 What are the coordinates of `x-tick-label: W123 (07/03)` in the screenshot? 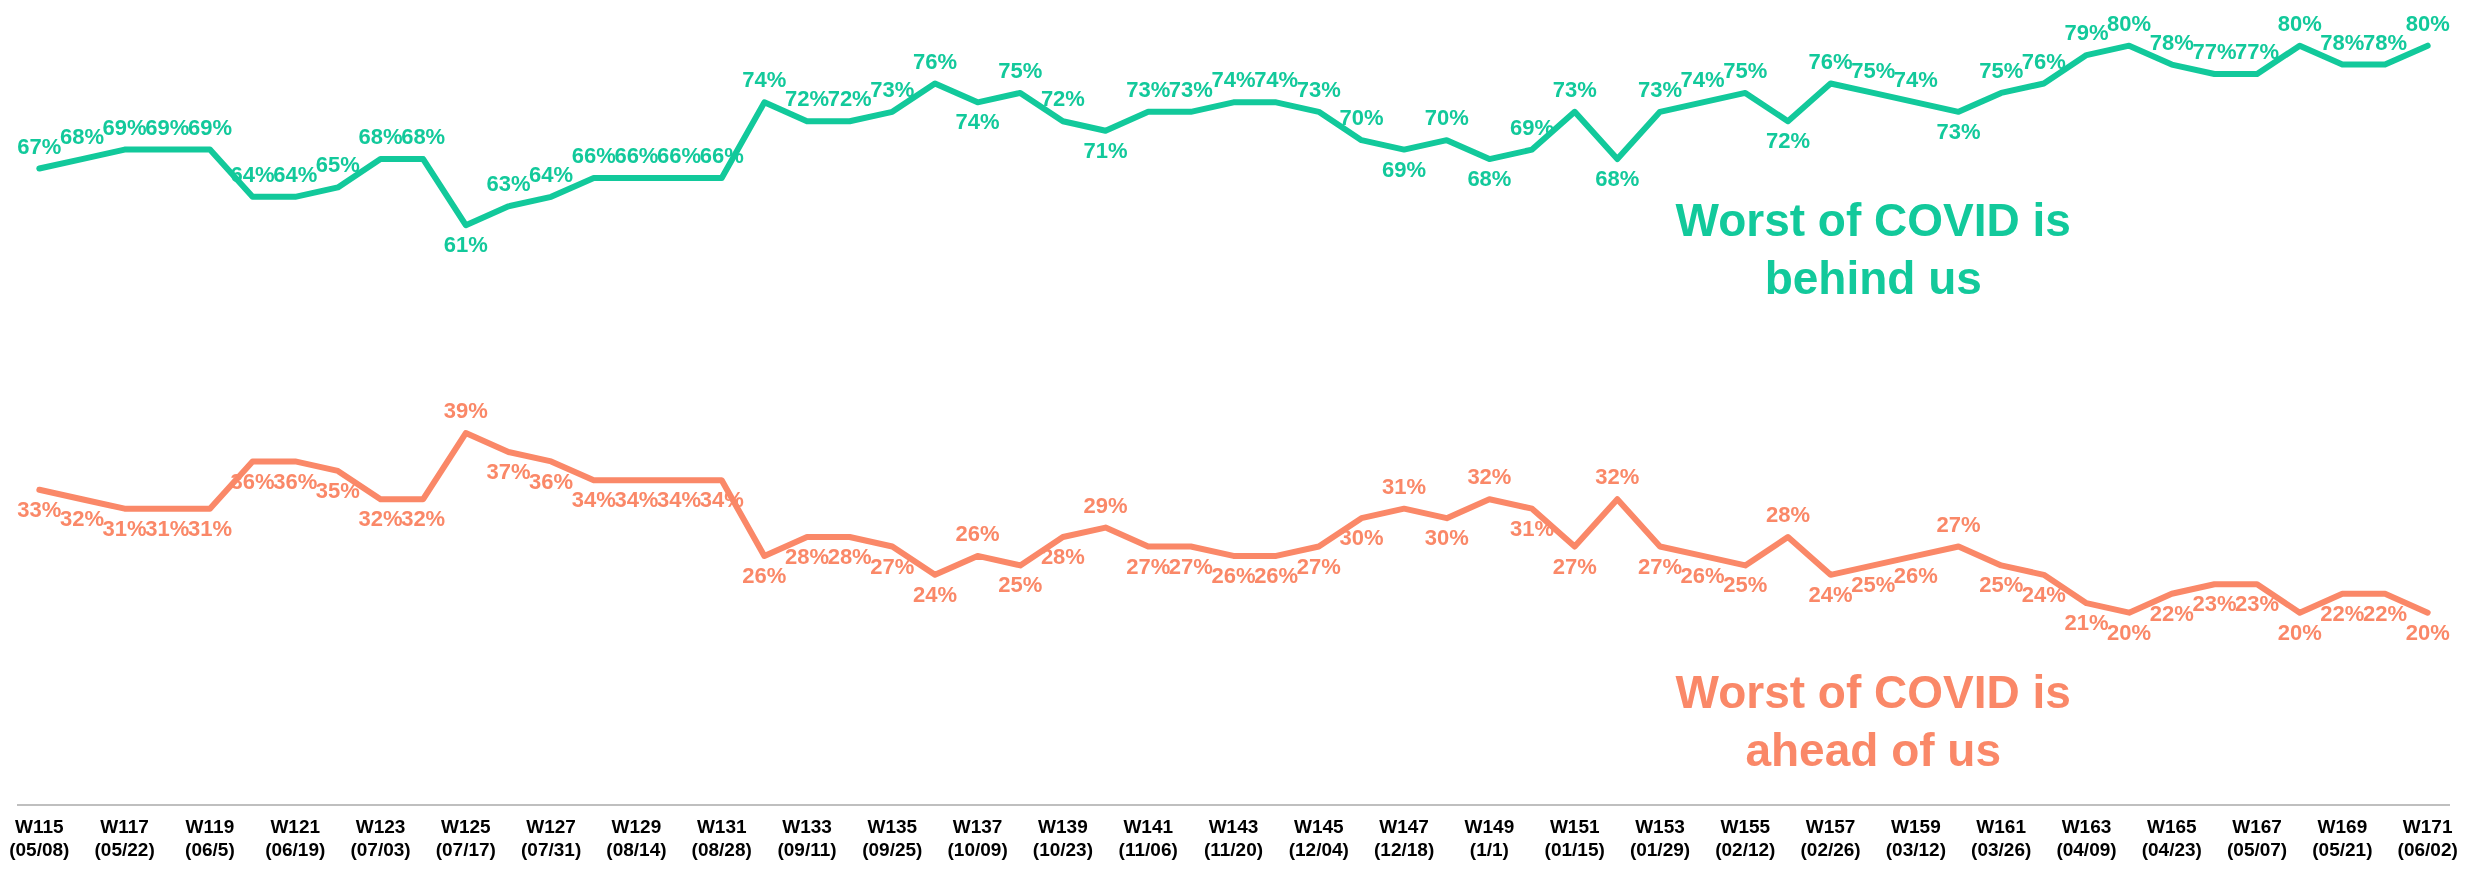 It's located at (380, 838).